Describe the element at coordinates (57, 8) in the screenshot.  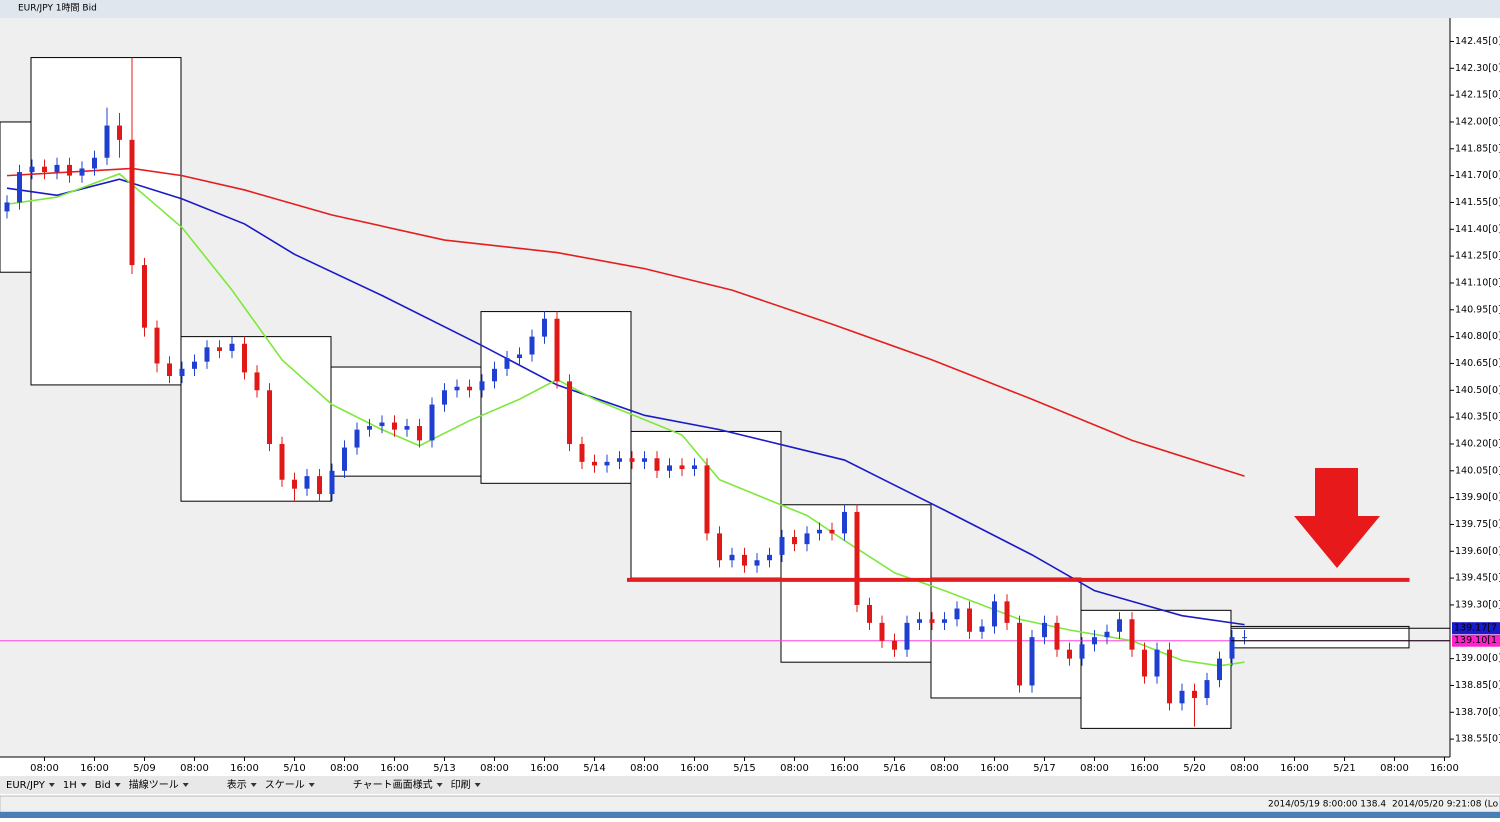
I see `window-title: EUR/JPY 1時間 Bid` at that location.